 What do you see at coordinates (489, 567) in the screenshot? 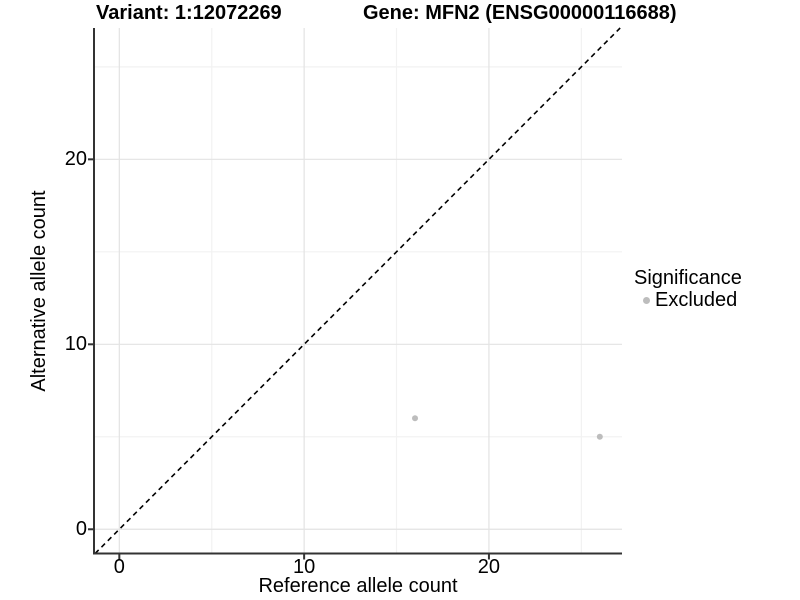
I see `x-tick-label: 20` at bounding box center [489, 567].